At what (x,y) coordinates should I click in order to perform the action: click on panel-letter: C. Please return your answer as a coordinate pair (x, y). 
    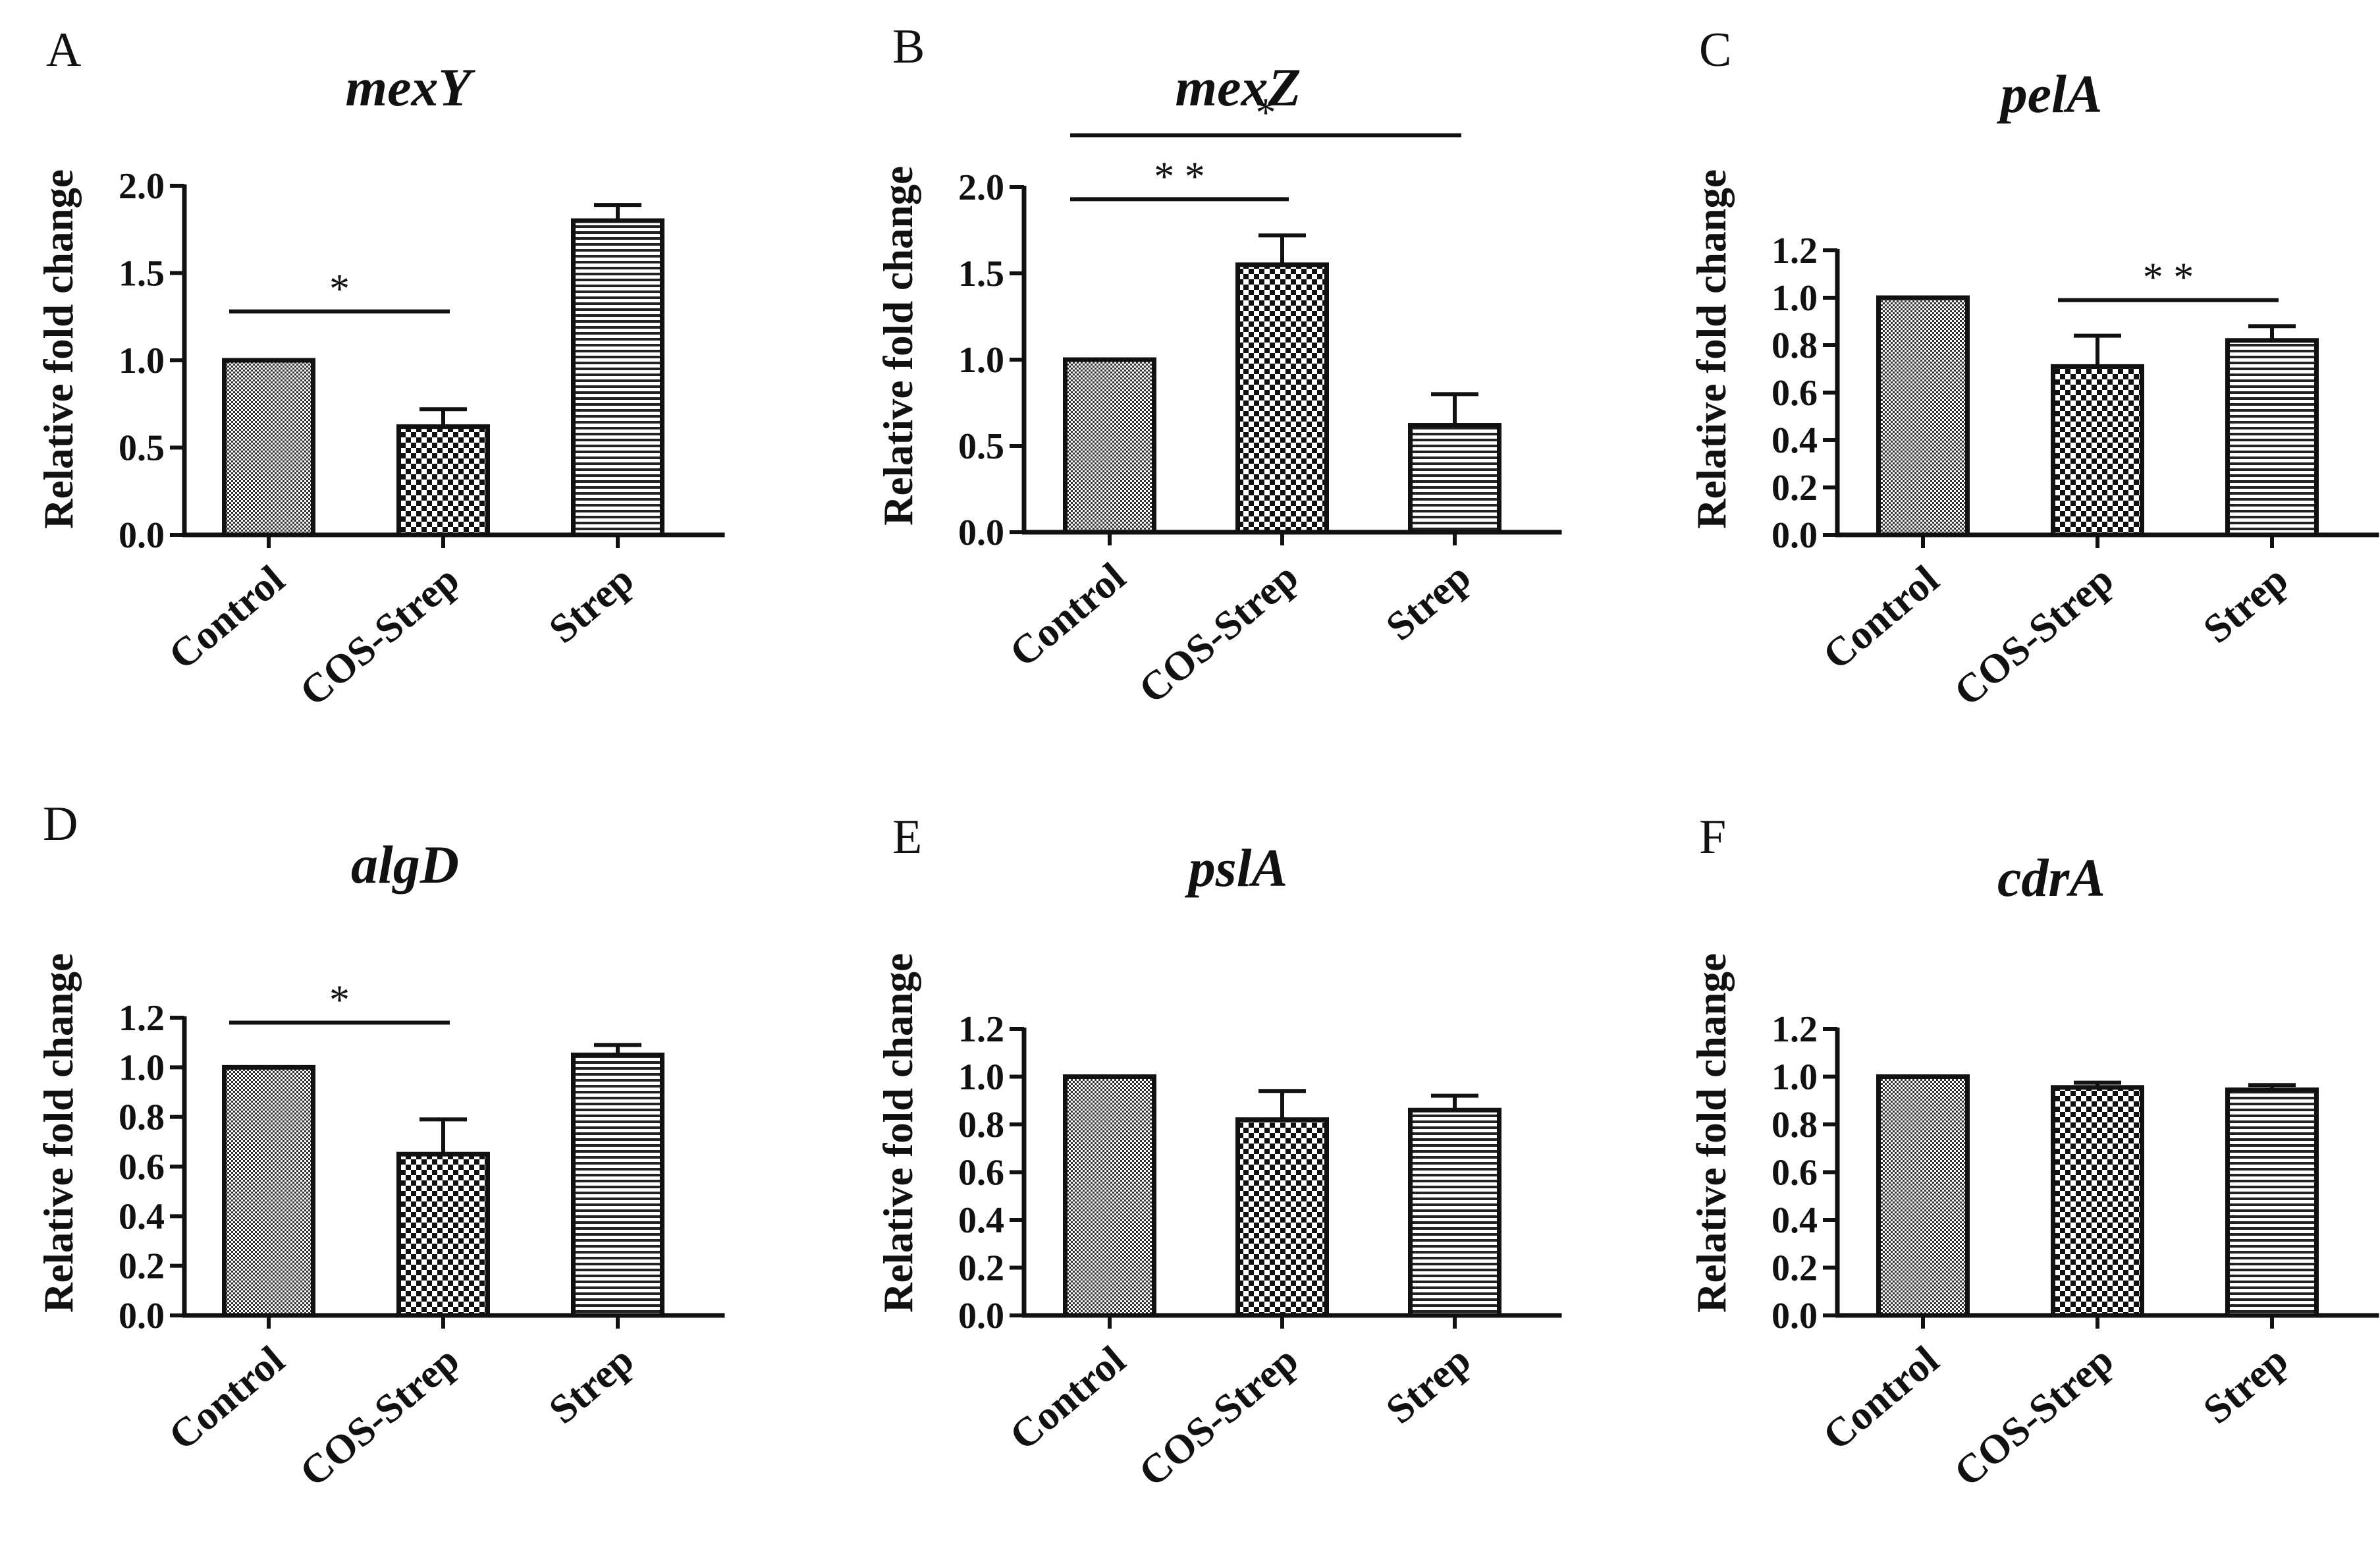
    Looking at the image, I should click on (1715, 50).